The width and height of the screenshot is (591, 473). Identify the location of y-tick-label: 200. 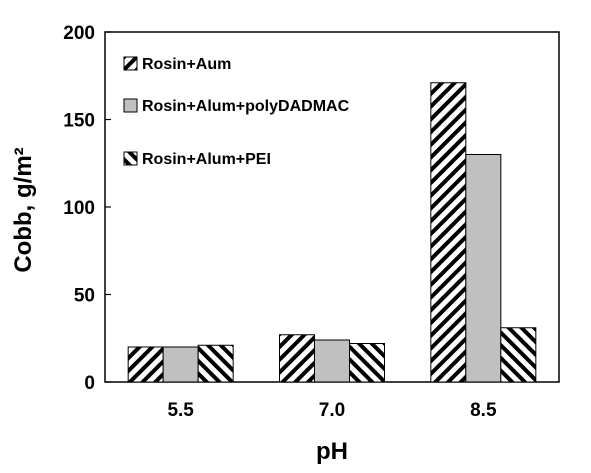
(79, 33).